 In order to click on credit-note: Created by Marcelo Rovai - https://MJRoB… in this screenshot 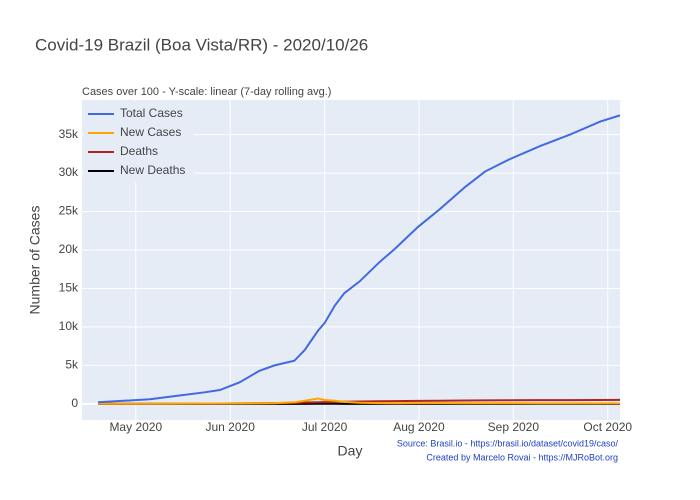, I will do `click(522, 457)`.